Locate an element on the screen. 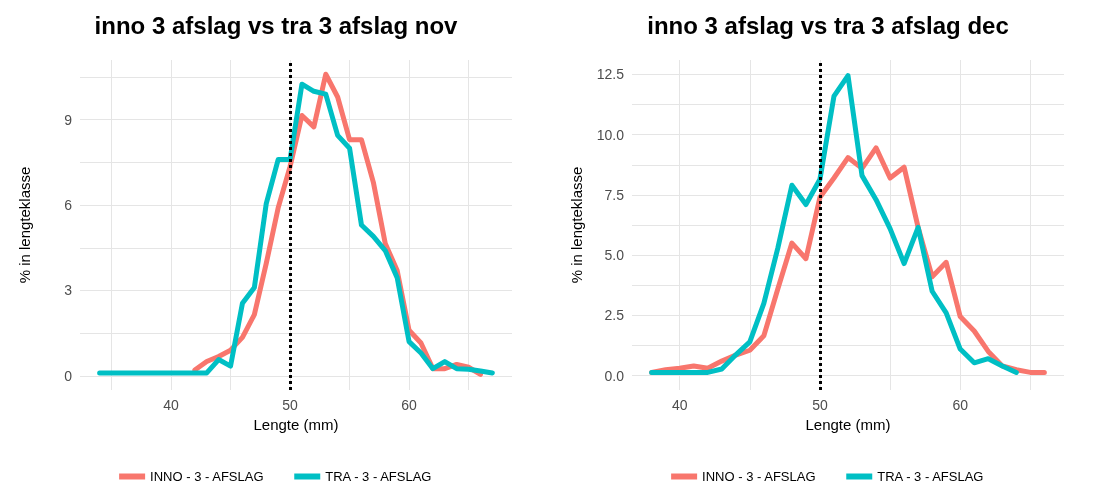  chart-title: inno 3 afslag vs tra 3 afslag nov is located at coordinates (276, 25).